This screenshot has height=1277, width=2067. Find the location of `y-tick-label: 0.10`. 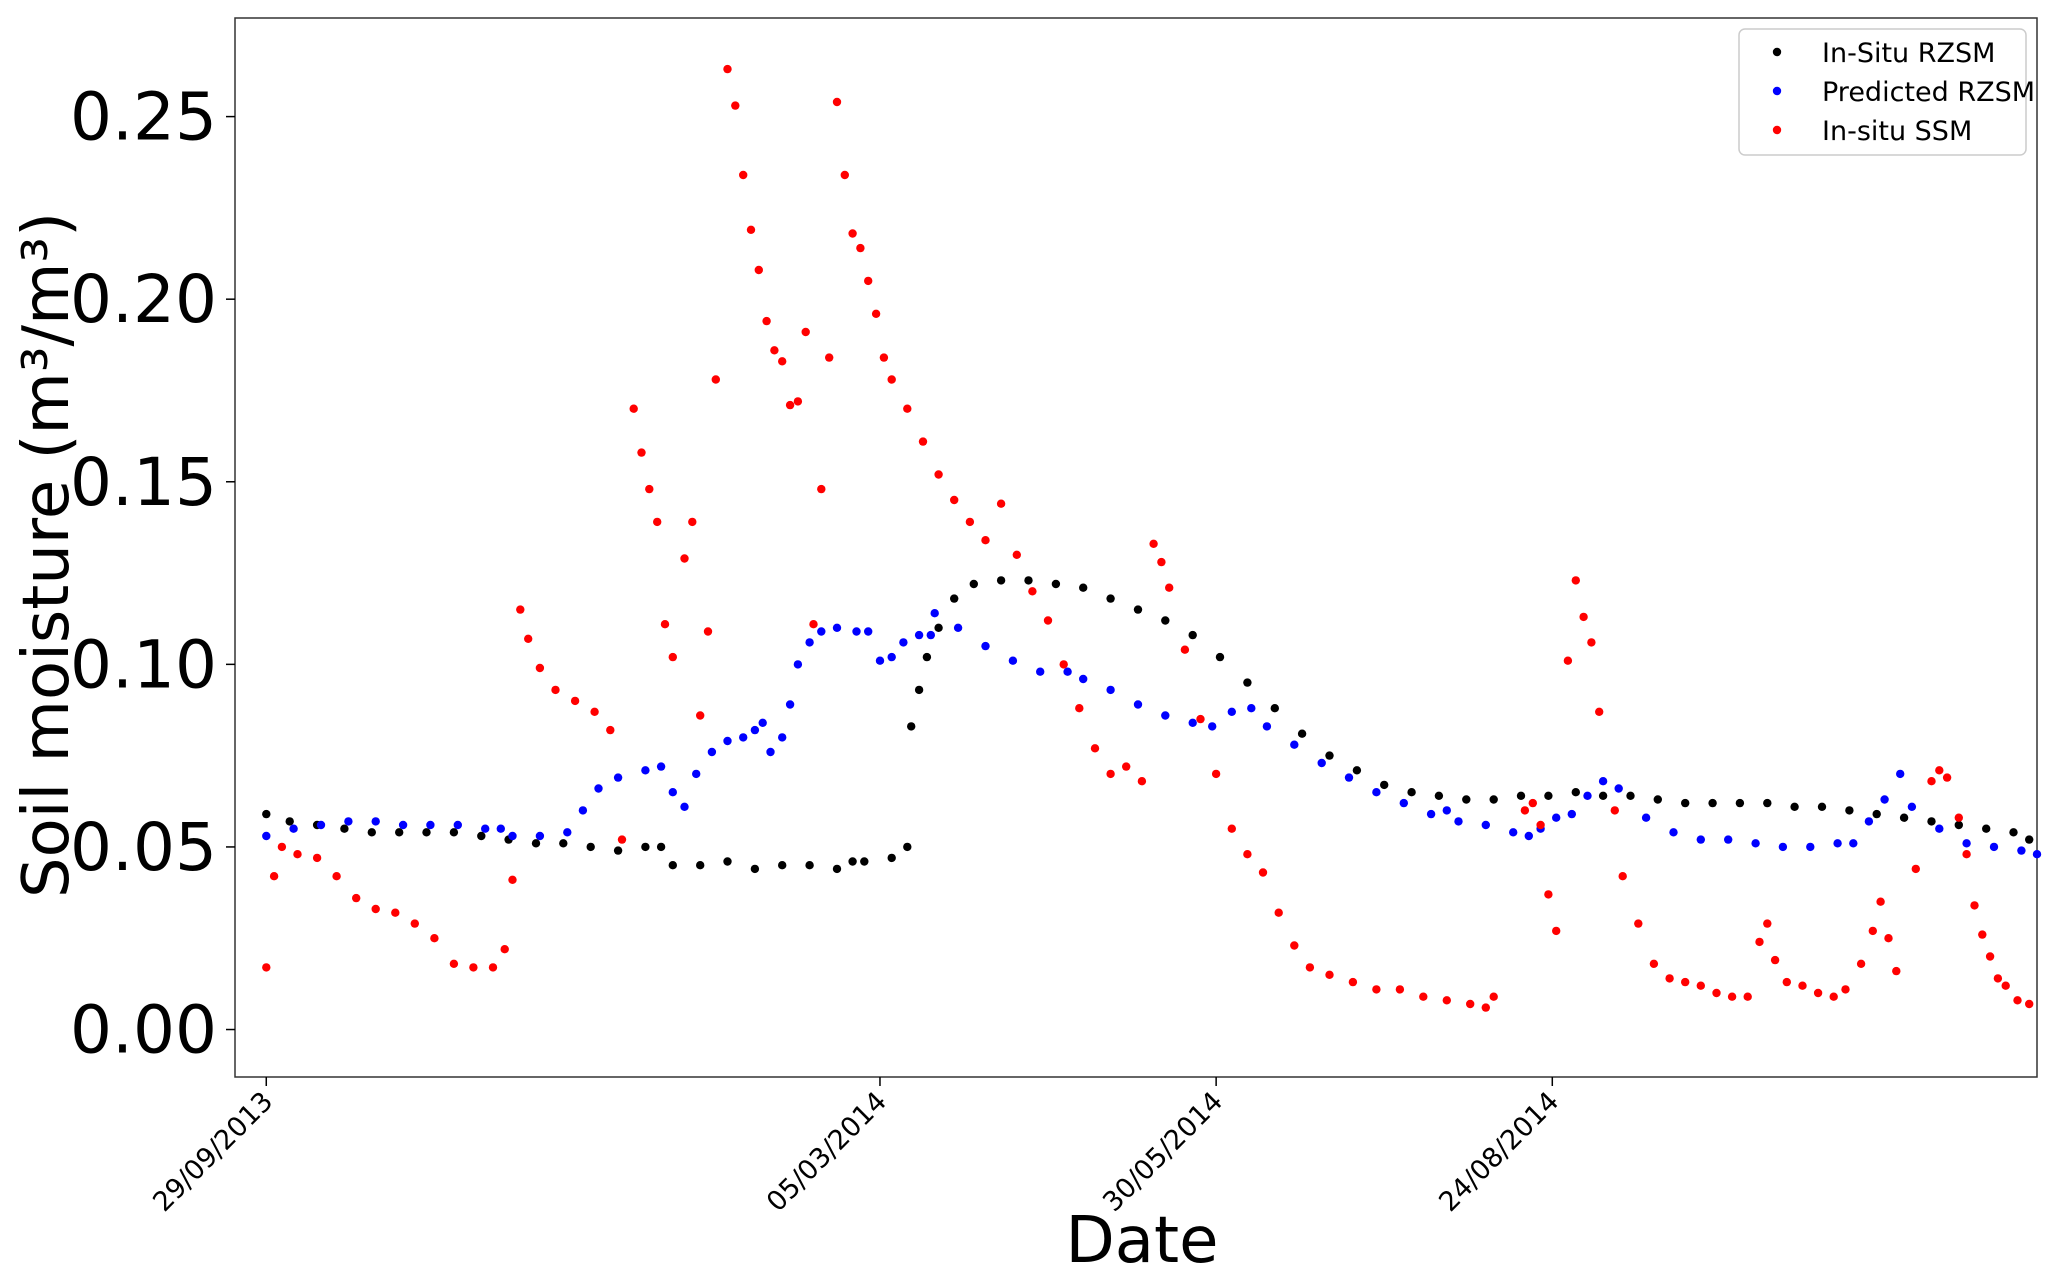

y-tick-label: 0.10 is located at coordinates (143, 664).